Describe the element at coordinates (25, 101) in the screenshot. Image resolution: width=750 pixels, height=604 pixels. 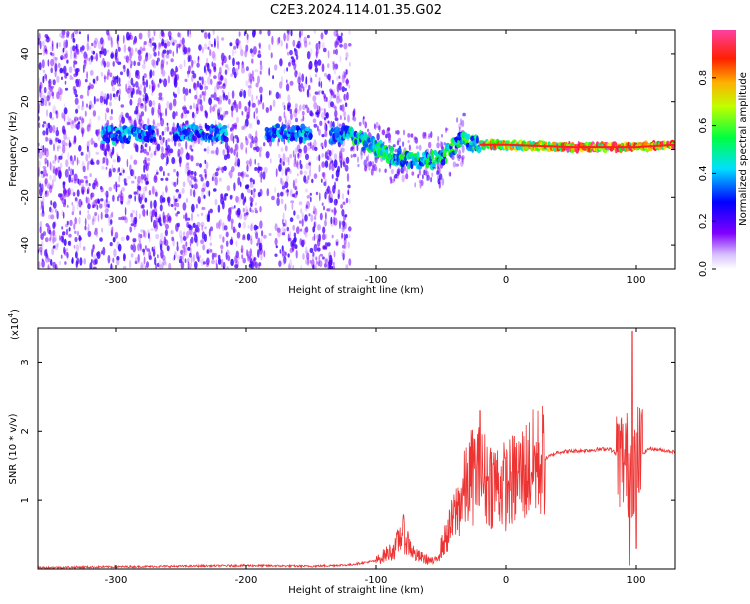
I see `y-tick-label: 20` at that location.